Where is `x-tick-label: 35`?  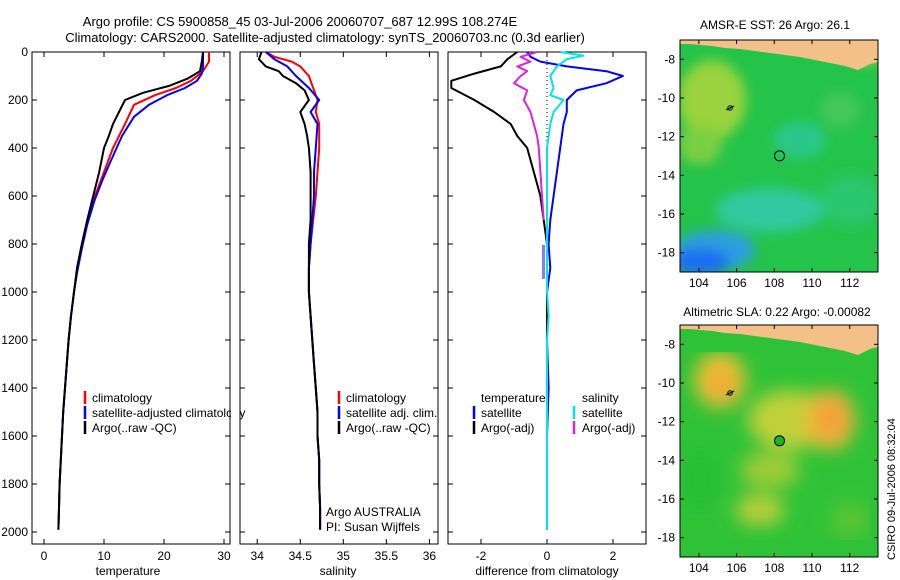 x-tick-label: 35 is located at coordinates (344, 556).